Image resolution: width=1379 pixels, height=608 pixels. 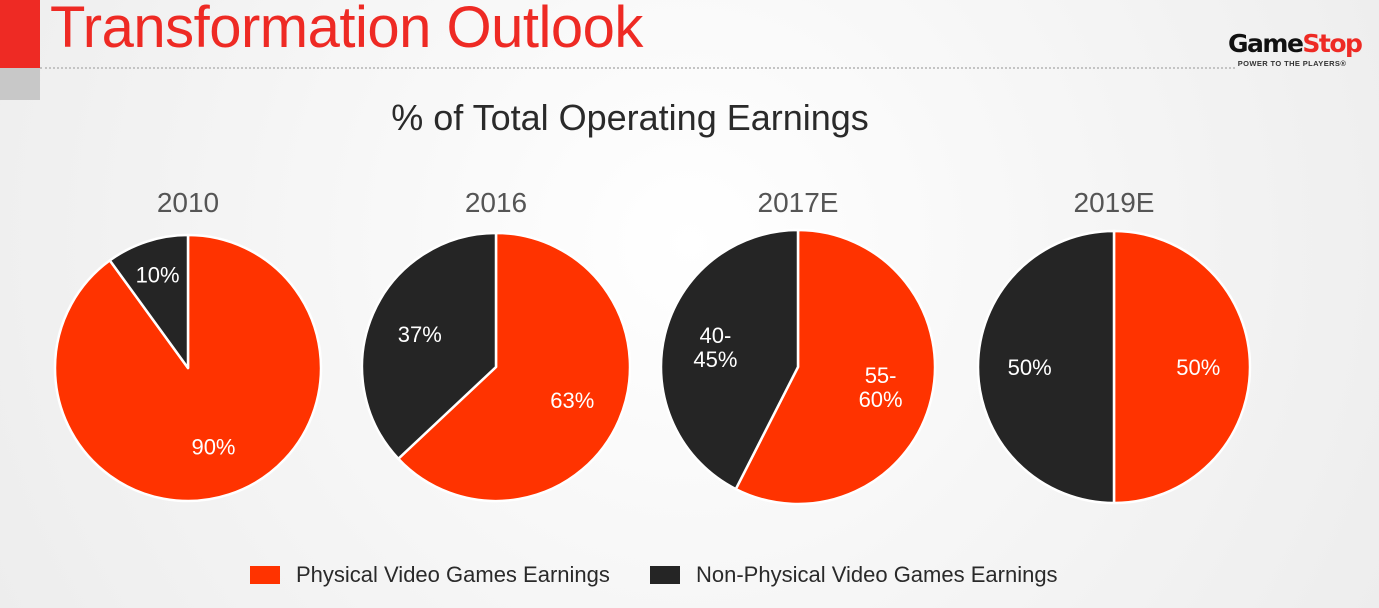 I want to click on gamestop-logo: GameStop POWER TO THE PLAYERS®, so click(x=1295, y=49).